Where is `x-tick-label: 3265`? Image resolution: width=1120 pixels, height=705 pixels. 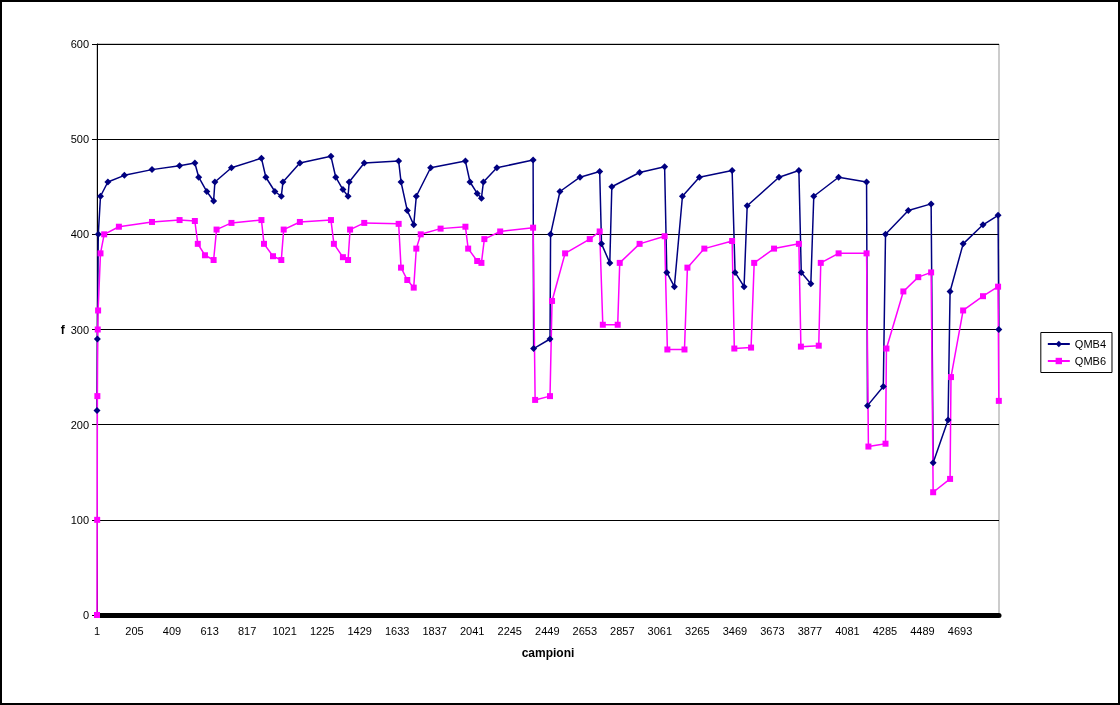
x-tick-label: 3265 is located at coordinates (697, 630).